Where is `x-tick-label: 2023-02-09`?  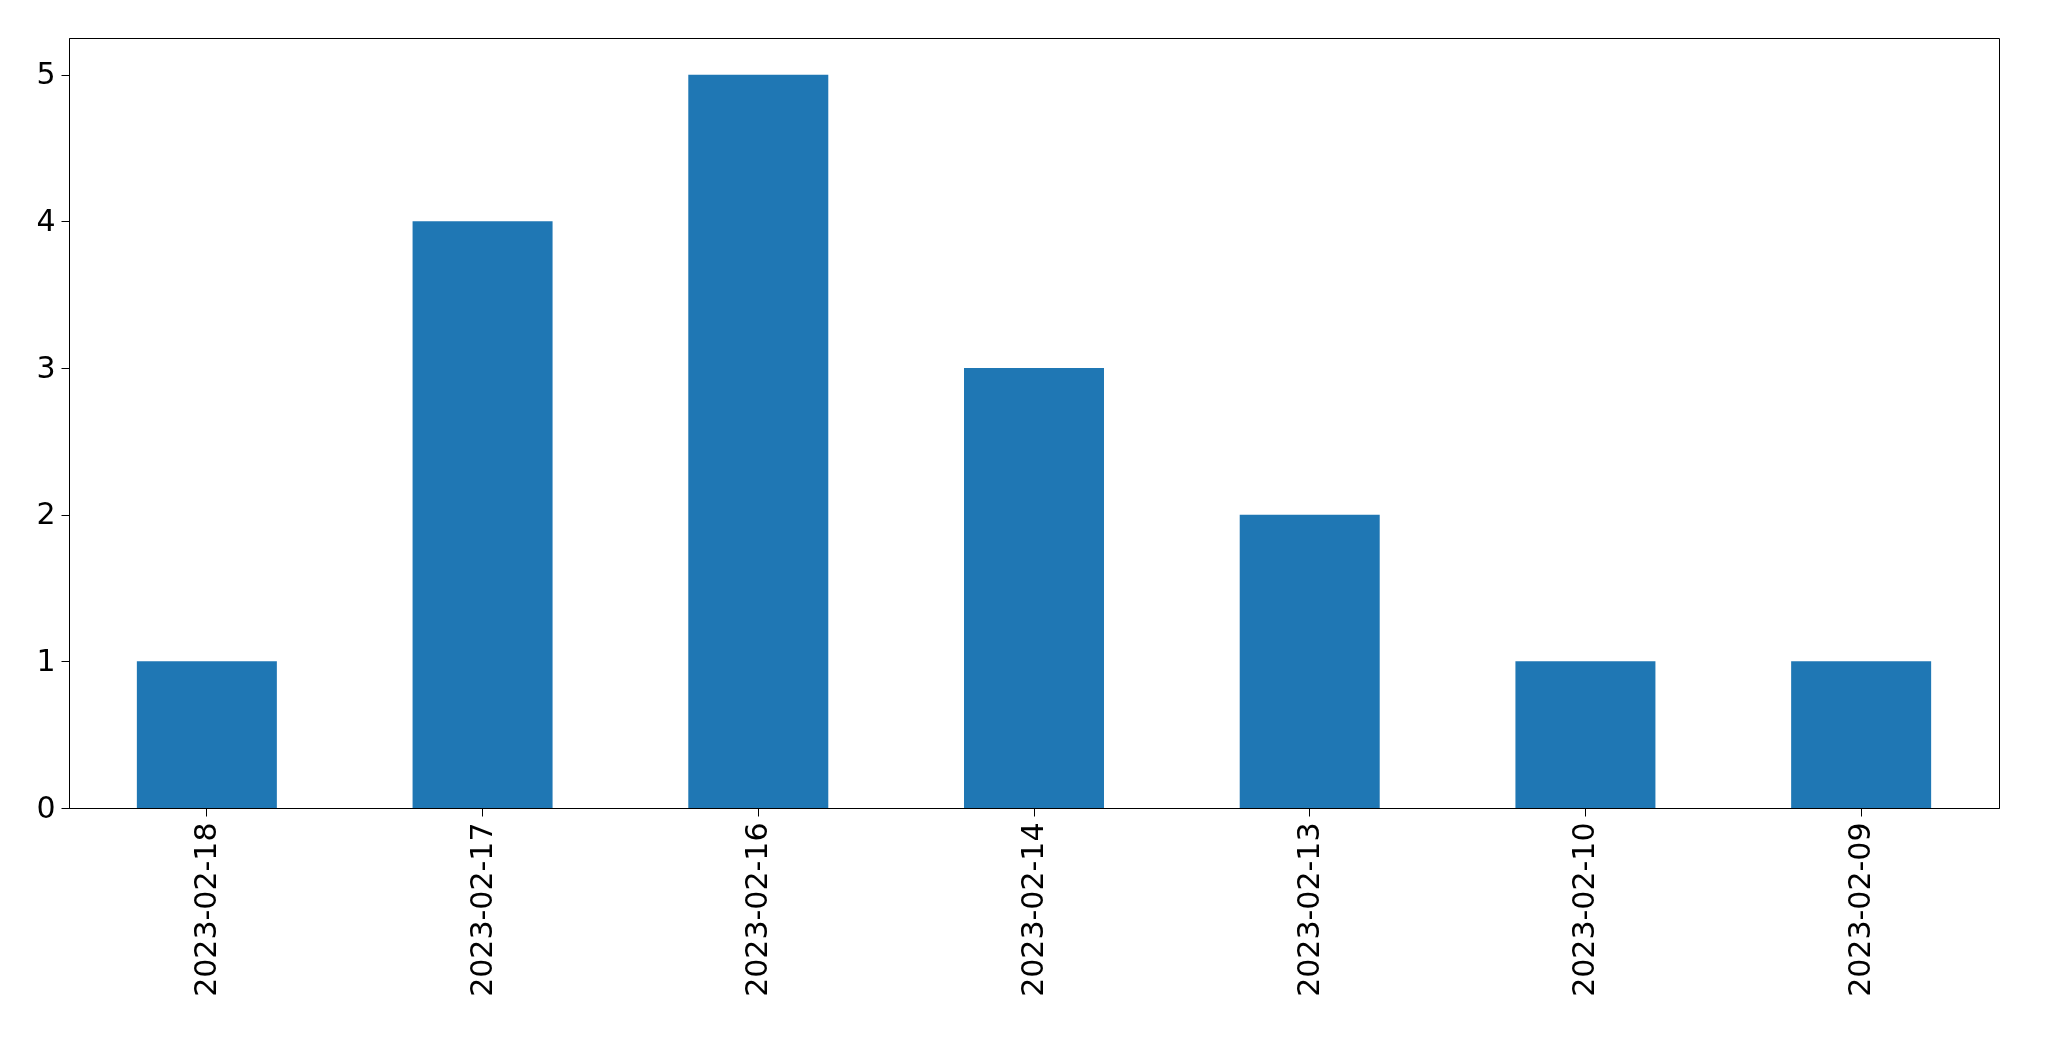 x-tick-label: 2023-02-09 is located at coordinates (1860, 909).